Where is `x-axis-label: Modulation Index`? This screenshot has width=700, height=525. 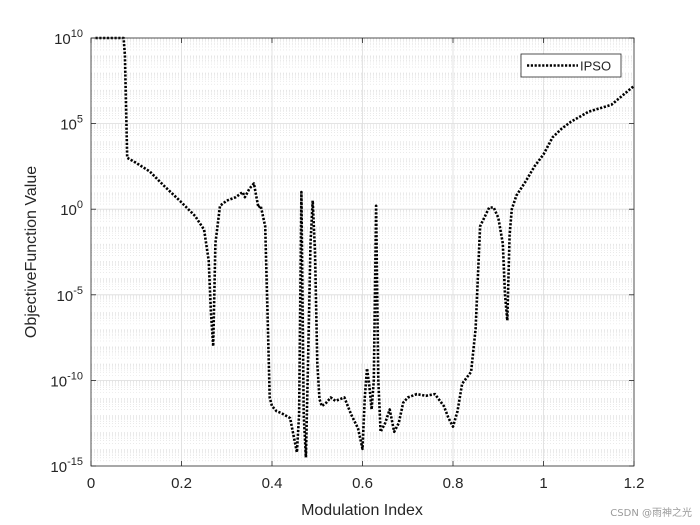 x-axis-label: Modulation Index is located at coordinates (362, 510).